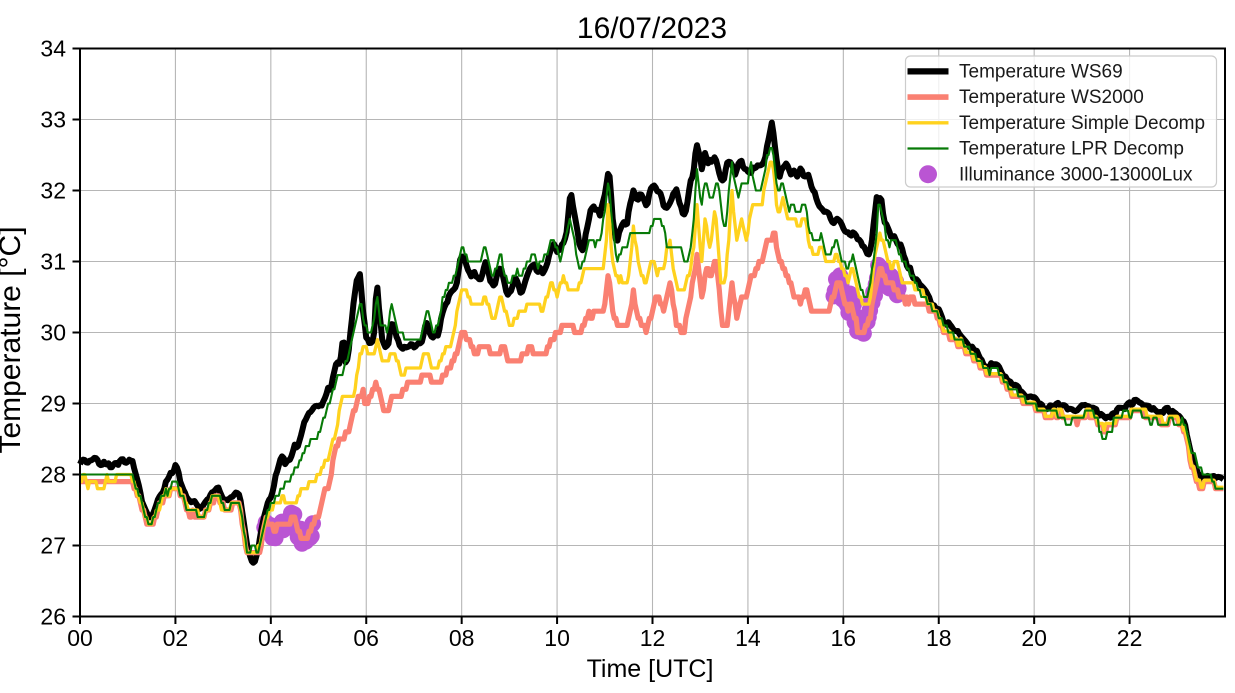 This screenshot has height=693, width=1235. What do you see at coordinates (53, 546) in the screenshot?
I see `svg-text: 27` at bounding box center [53, 546].